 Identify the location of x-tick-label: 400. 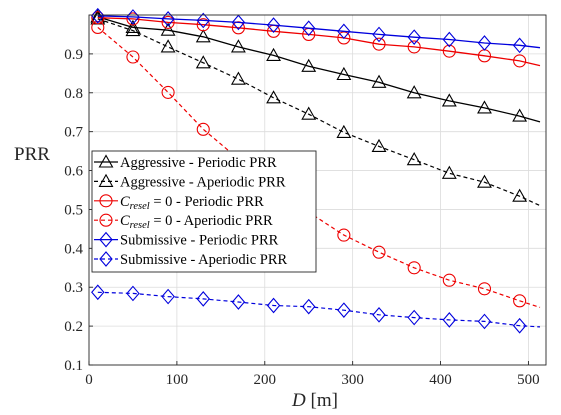
(440, 380).